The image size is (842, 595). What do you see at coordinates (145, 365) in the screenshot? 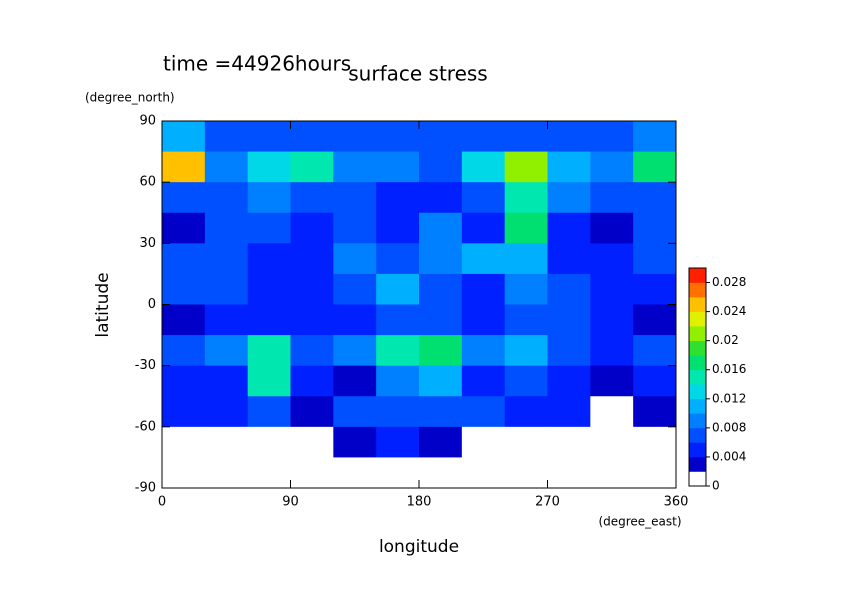
I see `y-tick-label: -30` at bounding box center [145, 365].